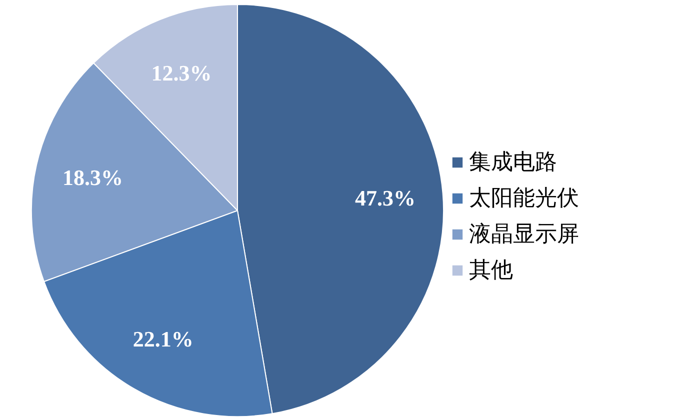  I want to click on legend-label: 其他, so click(491, 271).